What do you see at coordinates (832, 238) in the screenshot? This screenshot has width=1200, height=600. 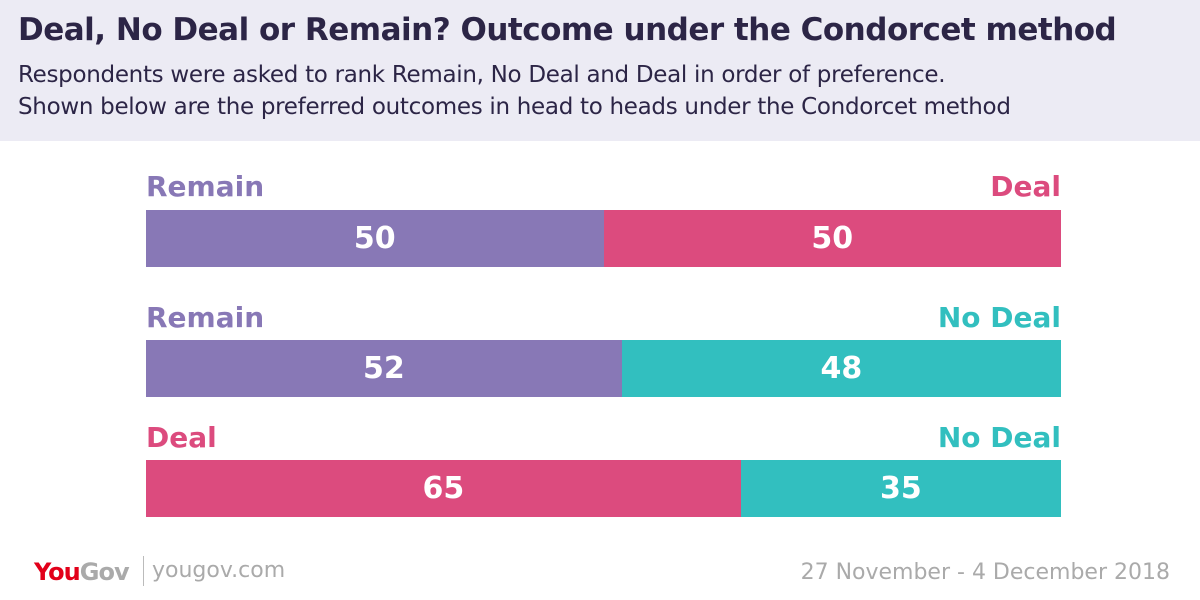 I see `right-bar-segment: 50` at bounding box center [832, 238].